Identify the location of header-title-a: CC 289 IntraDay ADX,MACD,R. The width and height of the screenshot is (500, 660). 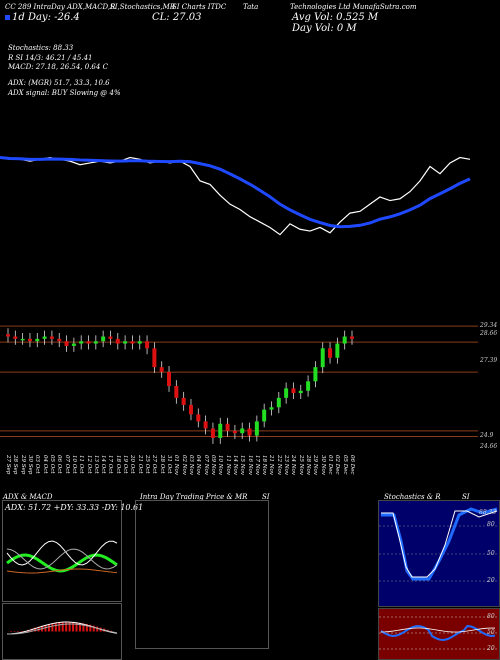
(60, 7).